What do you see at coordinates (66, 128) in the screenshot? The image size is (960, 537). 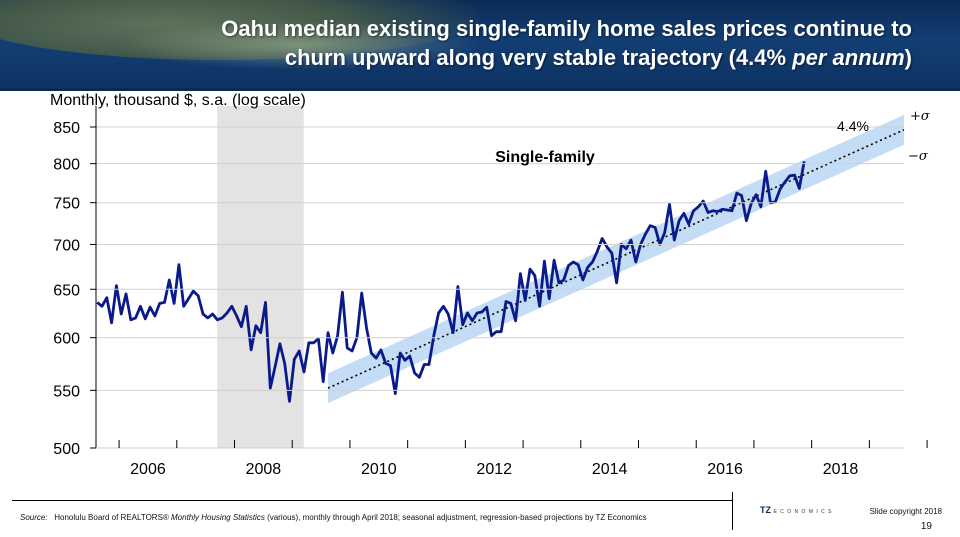 I see `y-tick-label-850: 850` at bounding box center [66, 128].